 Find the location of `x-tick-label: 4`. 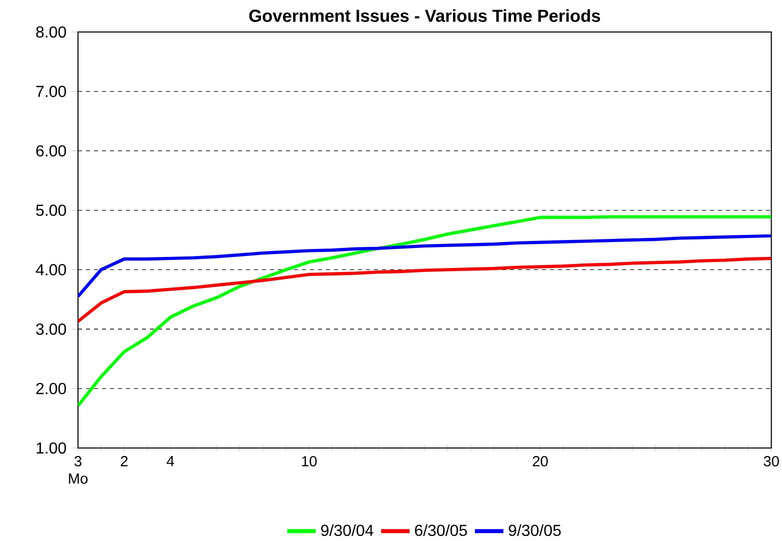

x-tick-label: 4 is located at coordinates (170, 461).